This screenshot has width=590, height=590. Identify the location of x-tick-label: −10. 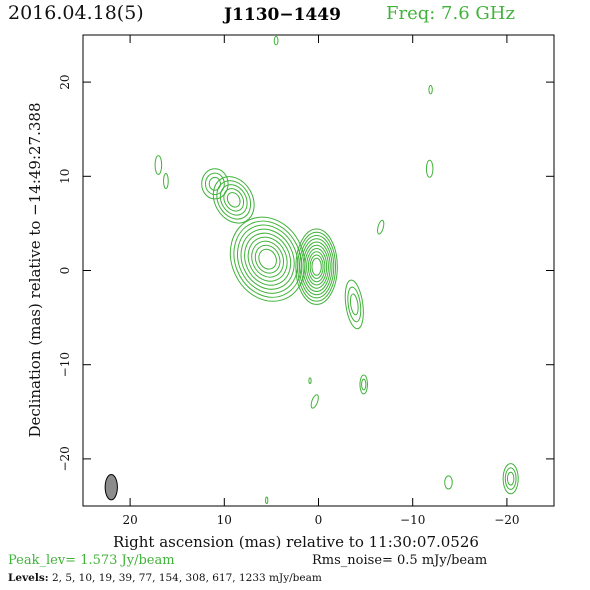
(412, 520).